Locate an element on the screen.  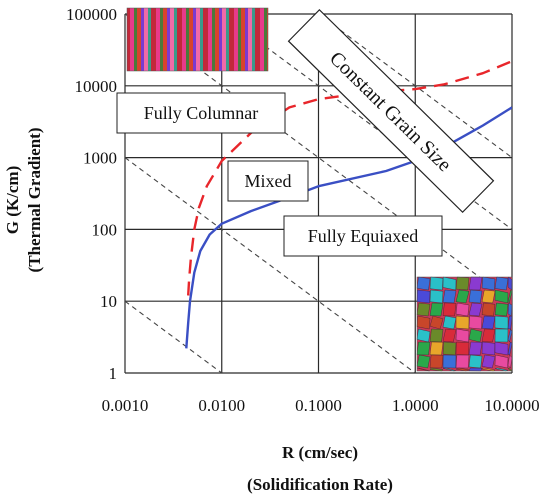
y-tick-label-1: 10 is located at coordinates (108, 301).